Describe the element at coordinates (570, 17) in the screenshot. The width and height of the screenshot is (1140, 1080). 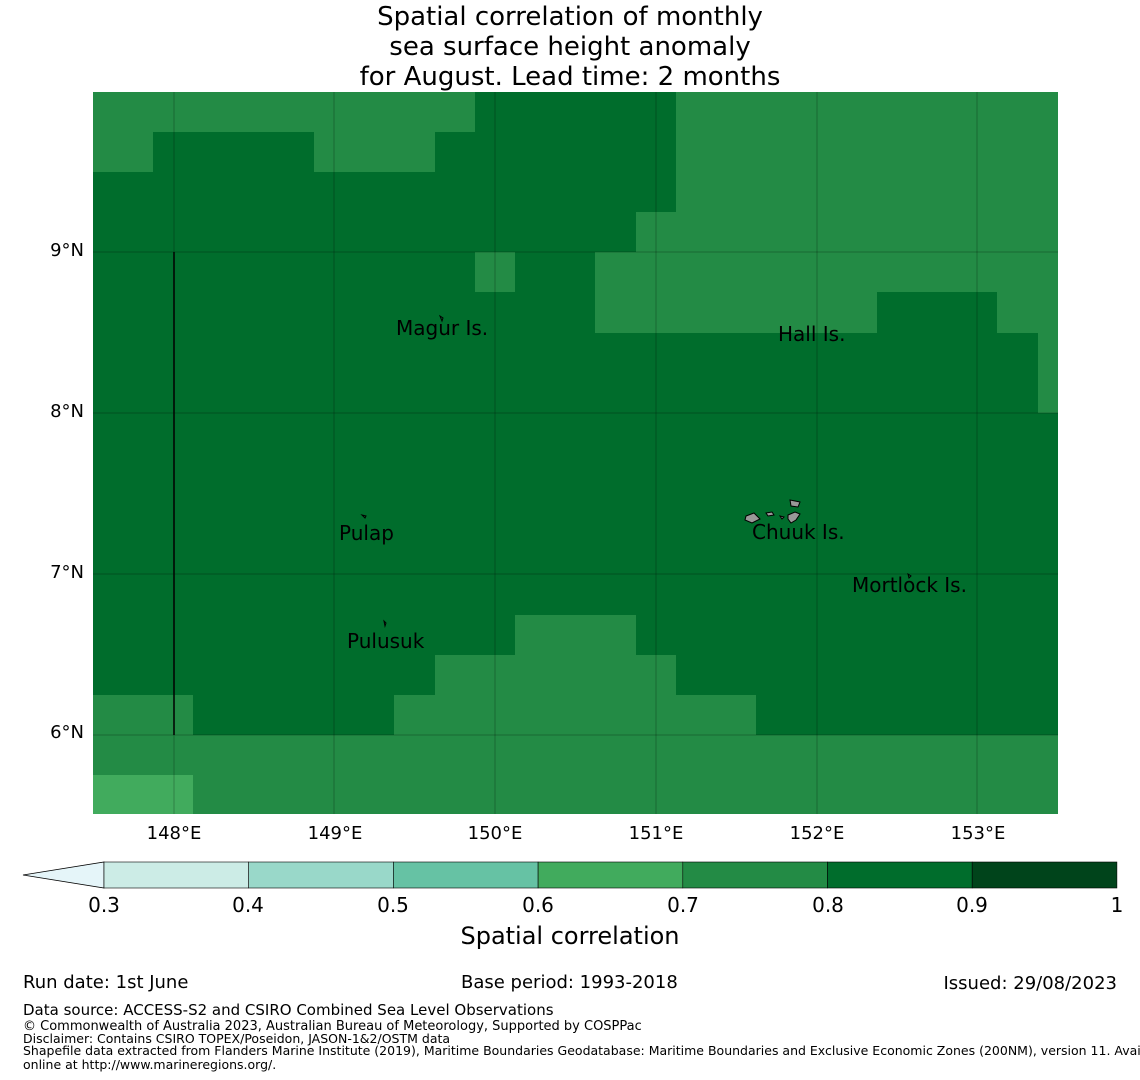
I see `title-line-1: Spatial correlation of monthly` at that location.